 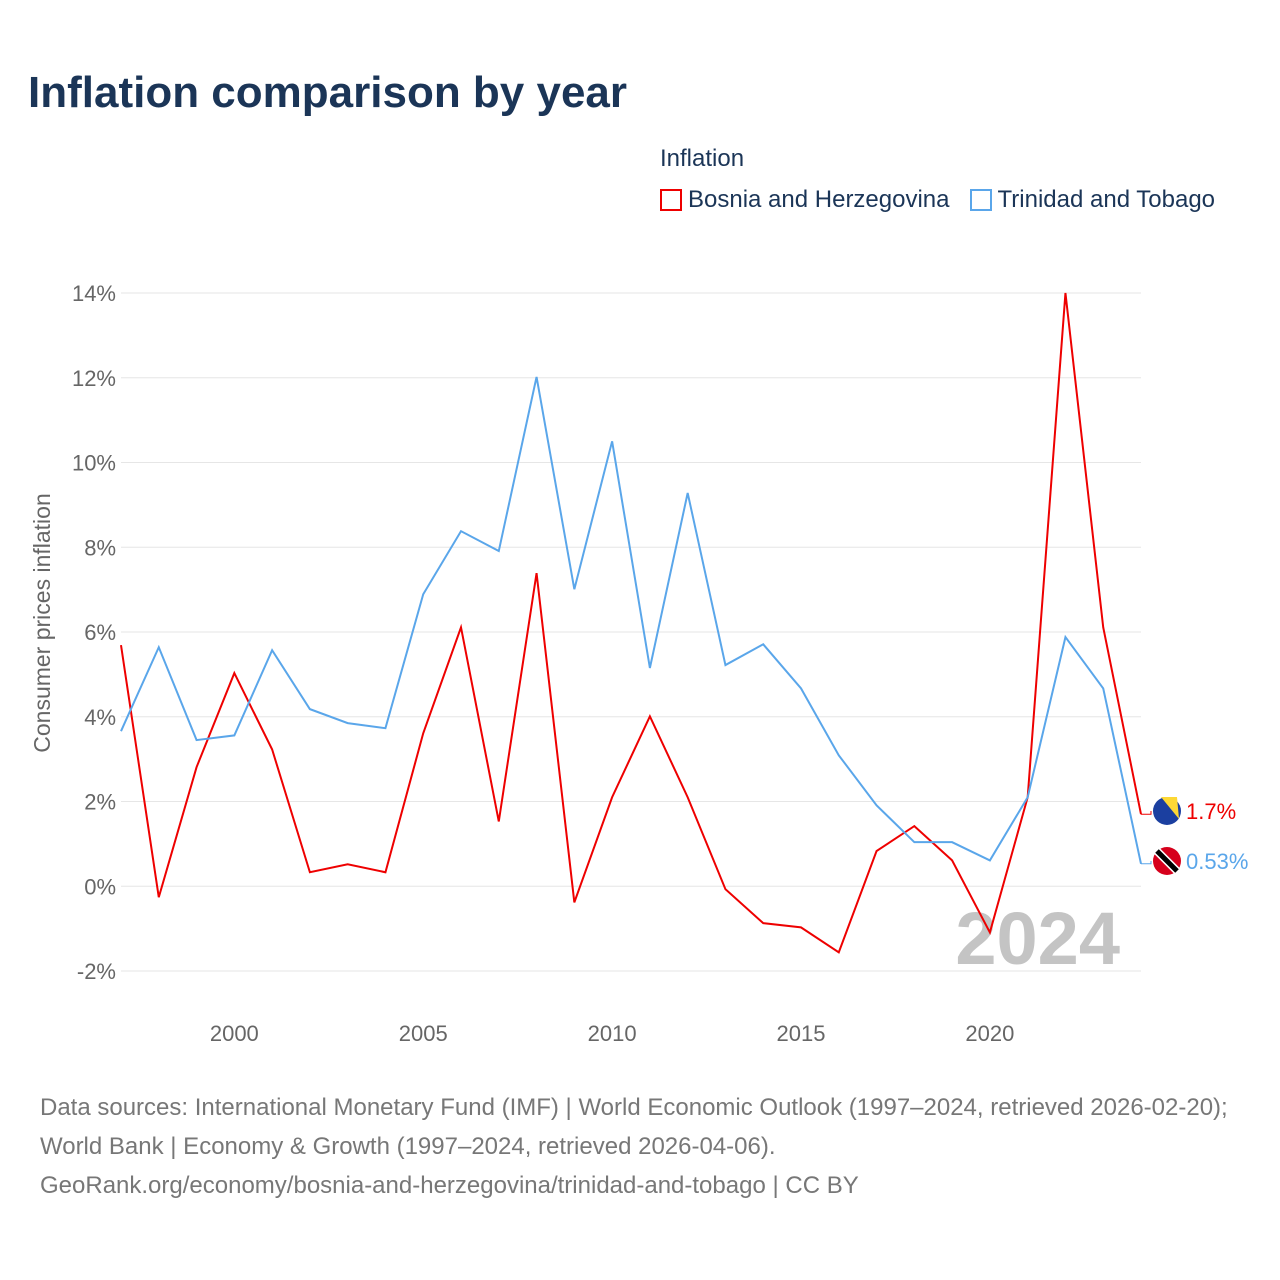 I want to click on x-tick-label: 2005, so click(x=423, y=1033).